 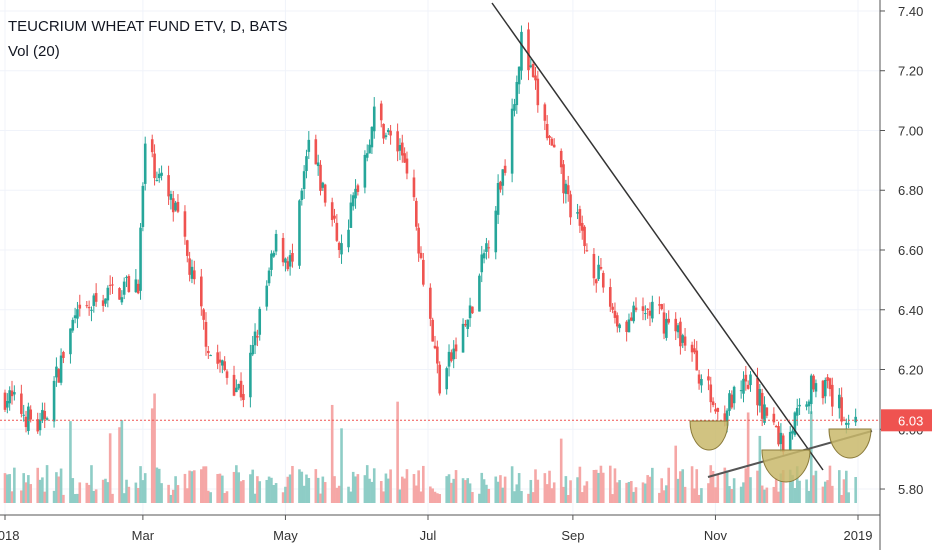 What do you see at coordinates (910, 370) in the screenshot?
I see `price-tick-label: 6.20` at bounding box center [910, 370].